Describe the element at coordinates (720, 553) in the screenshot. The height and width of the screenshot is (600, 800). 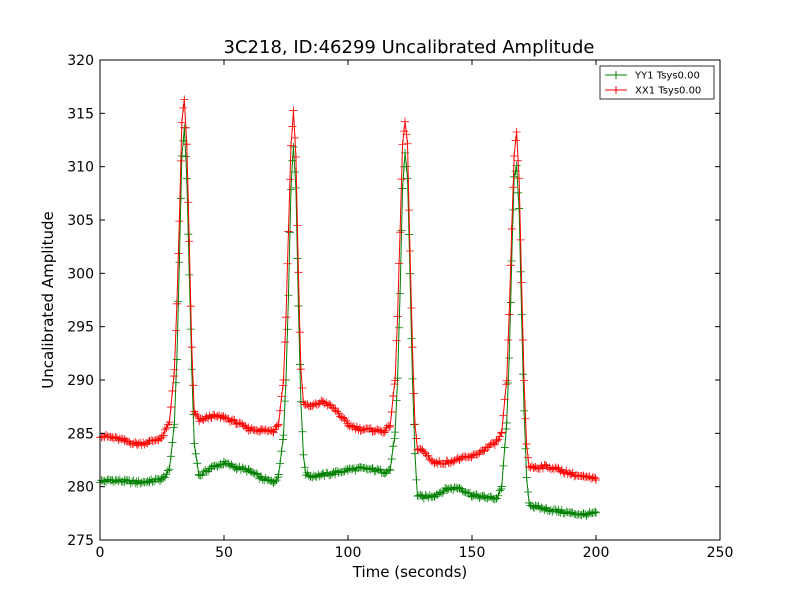
I see `x-tick-label: 250` at that location.